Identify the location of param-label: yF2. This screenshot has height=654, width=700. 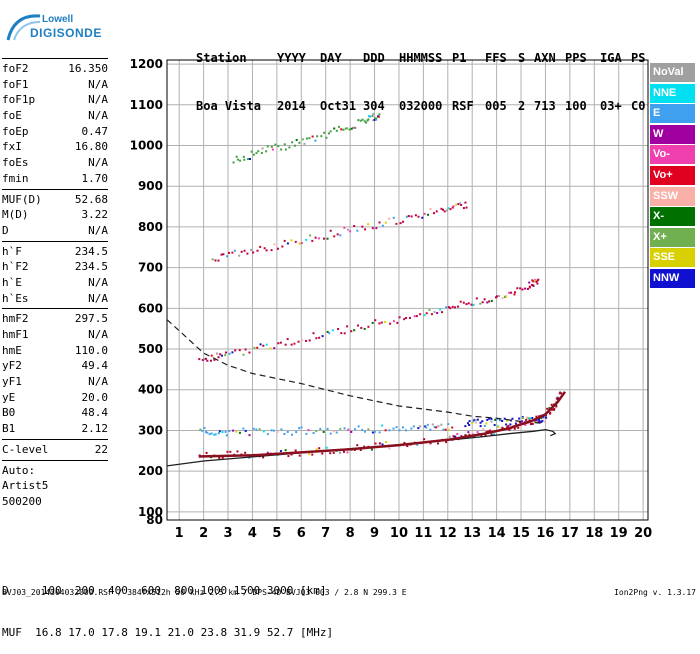
(12, 366).